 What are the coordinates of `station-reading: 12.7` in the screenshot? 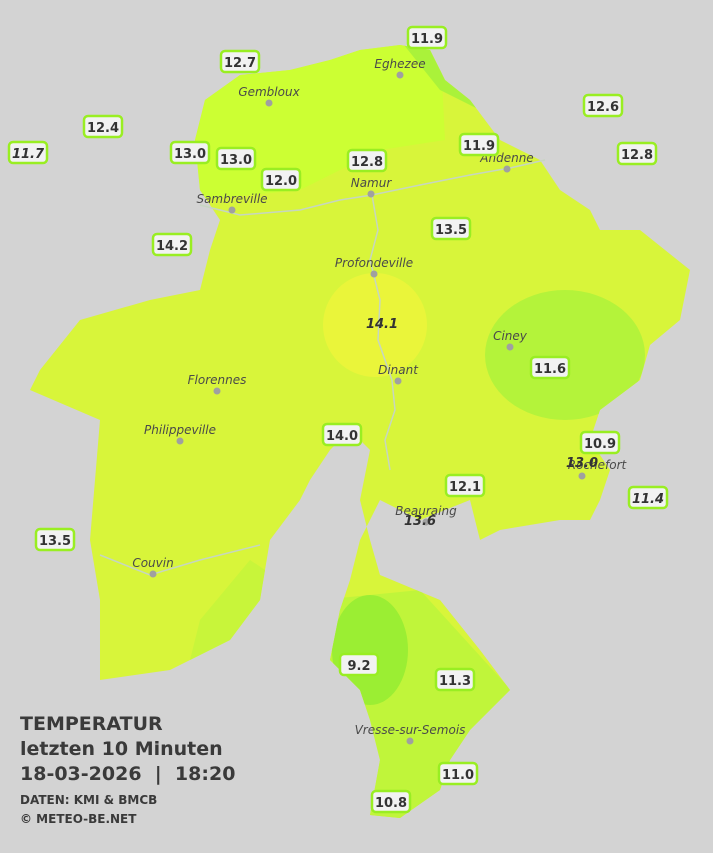 It's located at (240, 63).